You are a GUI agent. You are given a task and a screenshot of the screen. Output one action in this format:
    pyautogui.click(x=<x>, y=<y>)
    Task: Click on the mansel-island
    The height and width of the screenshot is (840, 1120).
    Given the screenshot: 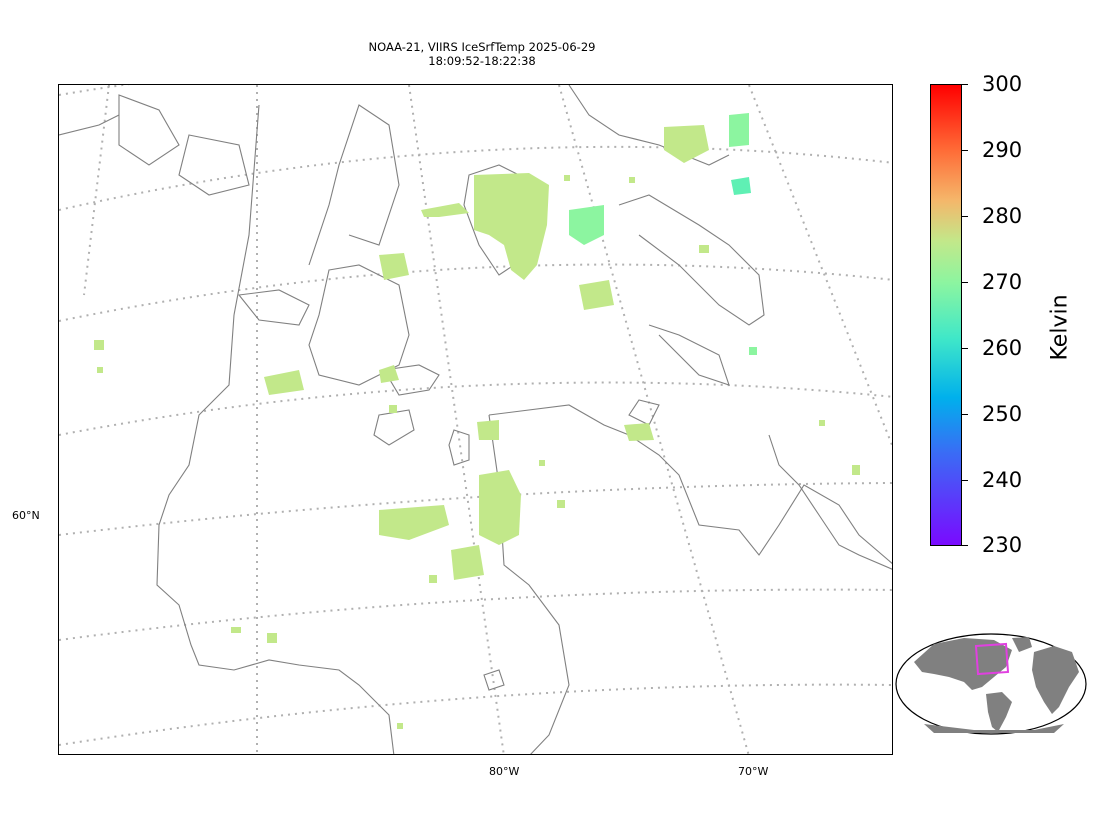 What is the action you would take?
    pyautogui.click(x=459, y=447)
    